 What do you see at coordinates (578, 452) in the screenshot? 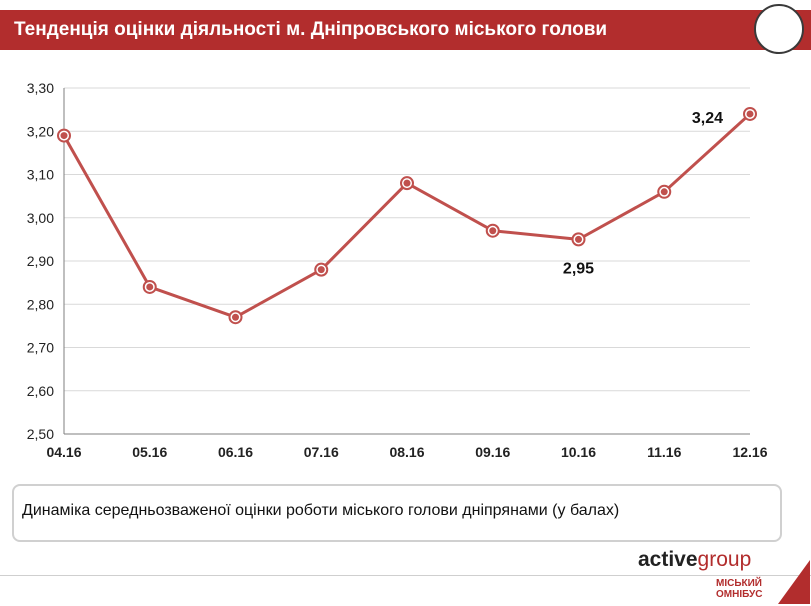
I see `x-tick-label: 10.16` at bounding box center [578, 452].